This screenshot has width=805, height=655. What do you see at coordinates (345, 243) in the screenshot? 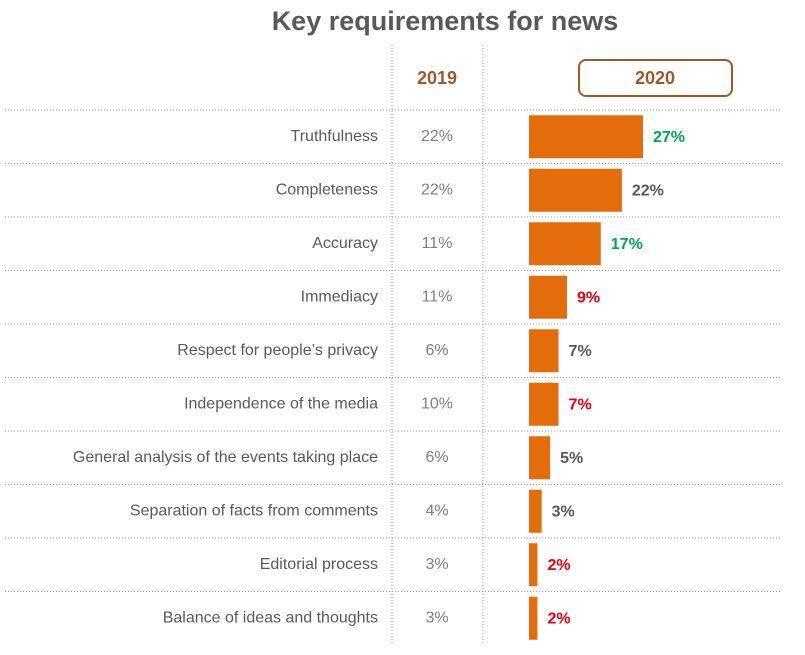
I see `category-label: Accuracy` at bounding box center [345, 243].